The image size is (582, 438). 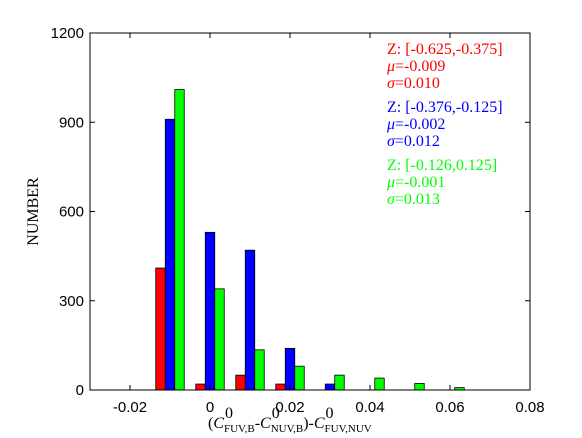 What do you see at coordinates (130, 407) in the screenshot?
I see `x-tick-label: -0.02` at bounding box center [130, 407].